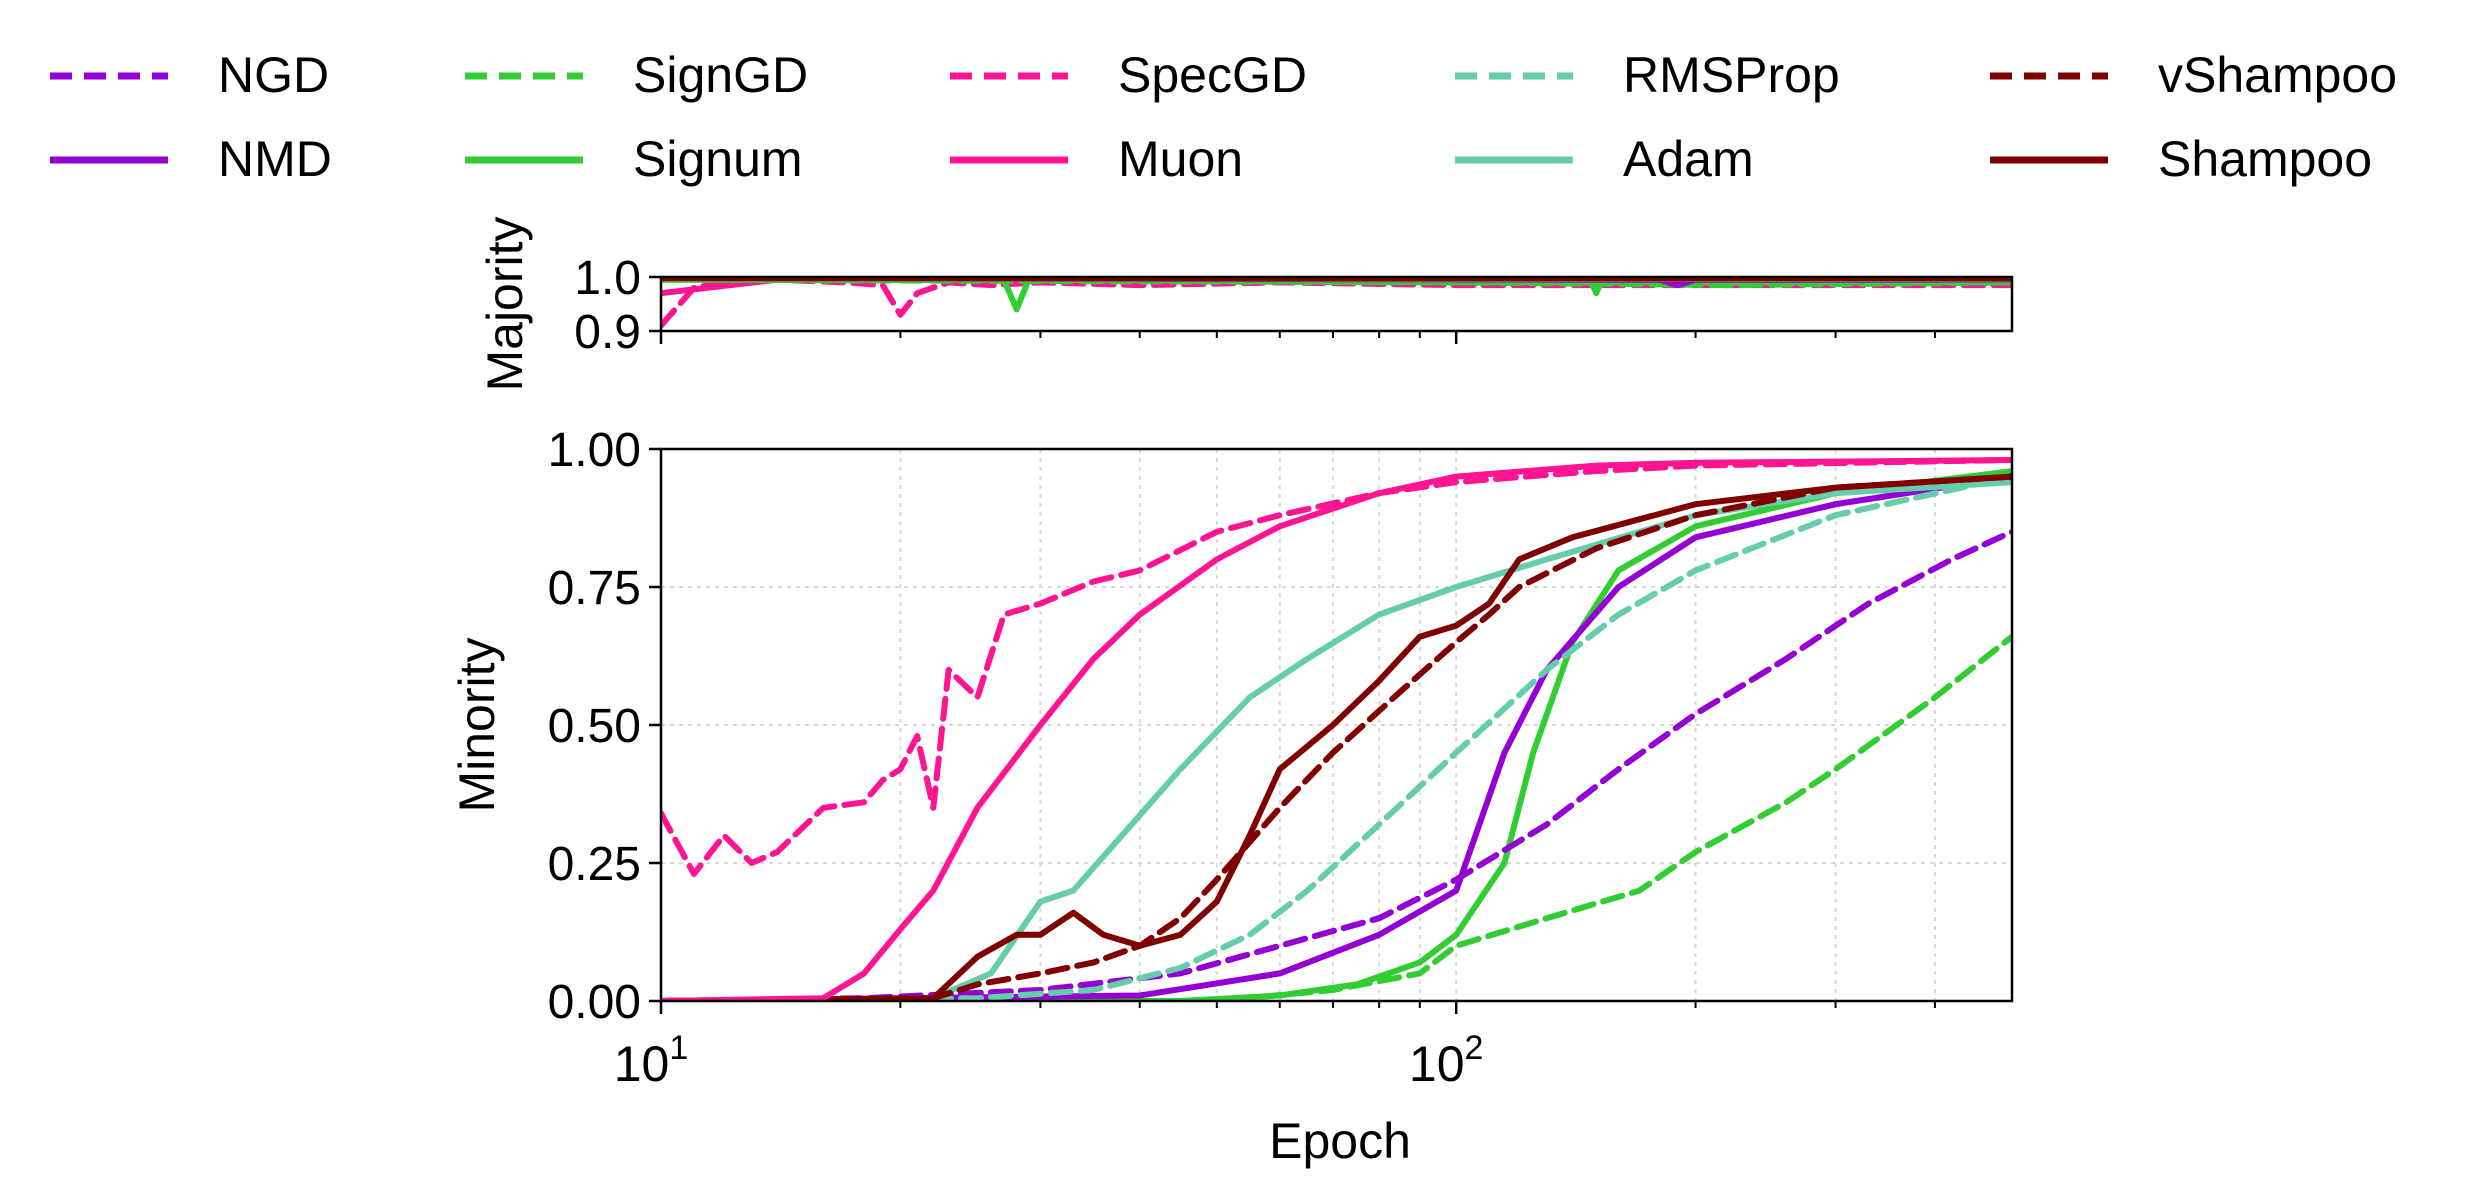 The height and width of the screenshot is (1200, 2479). What do you see at coordinates (505, 303) in the screenshot?
I see `majority-y-axis-label: Majority` at bounding box center [505, 303].